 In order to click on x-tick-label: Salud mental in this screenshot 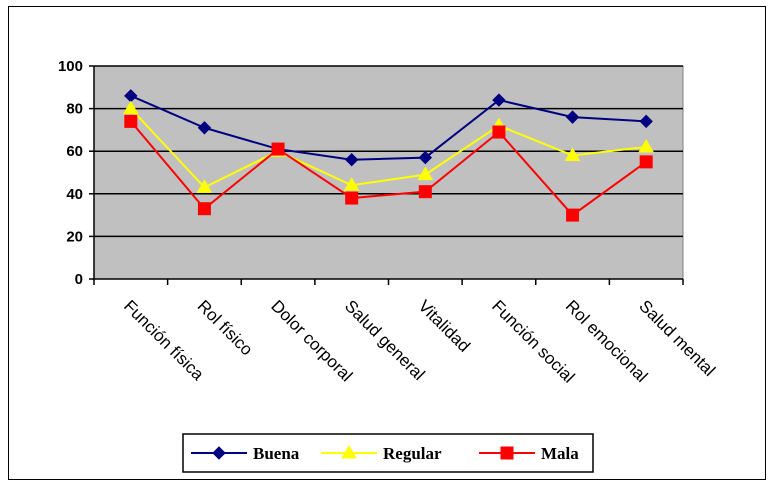, I will do `click(677, 338)`.